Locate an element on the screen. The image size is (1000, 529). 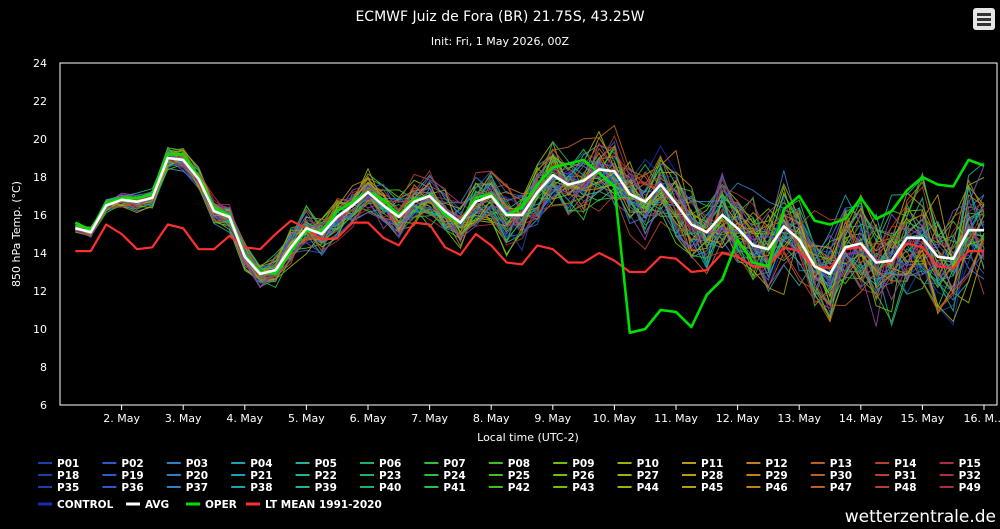
legend-item-p22: P22 is located at coordinates (326, 476).